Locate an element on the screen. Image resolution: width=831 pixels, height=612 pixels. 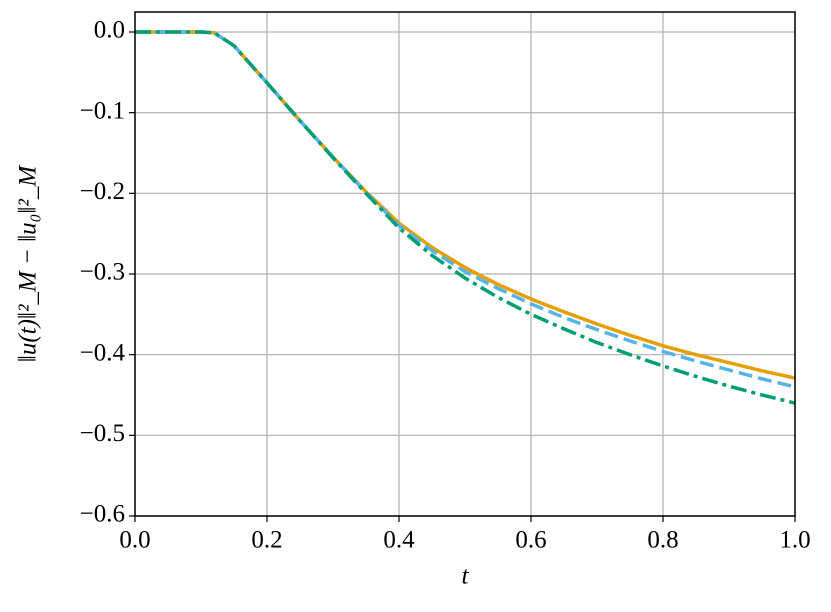
y-tick-label: −0.4 is located at coordinates (103, 352).